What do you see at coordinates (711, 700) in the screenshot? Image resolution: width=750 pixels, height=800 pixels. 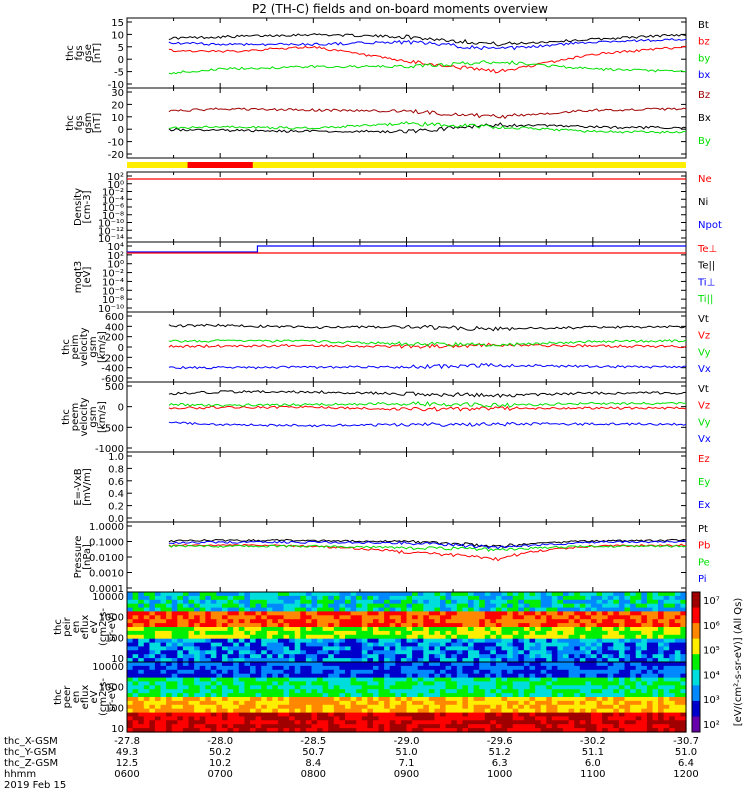 I see `colorbar-tick-label: 10³` at bounding box center [711, 700].